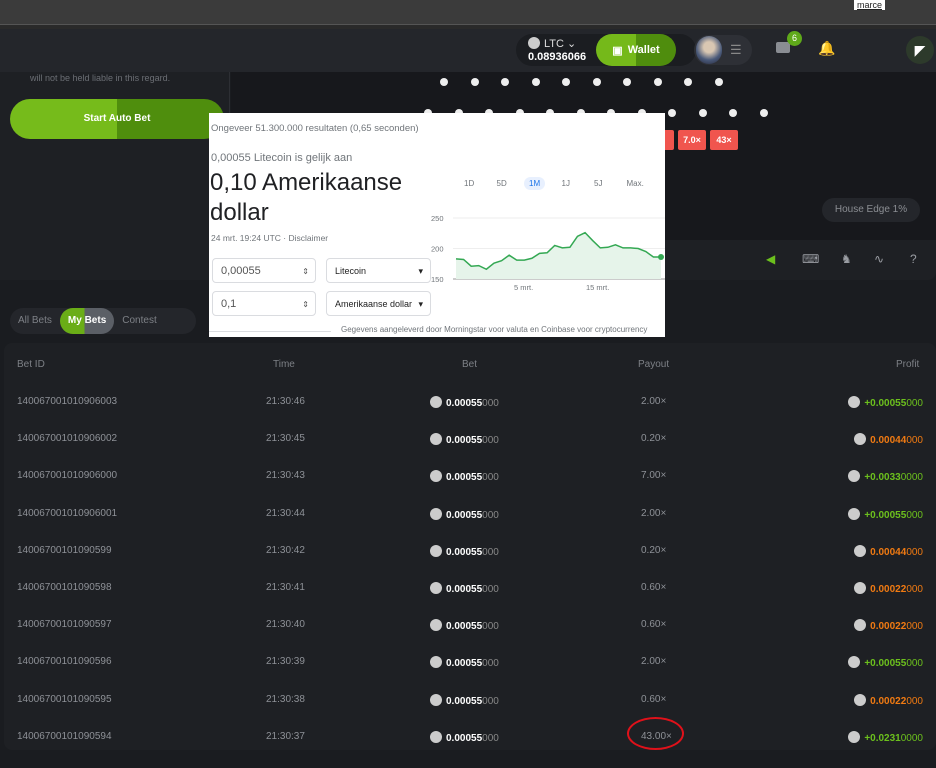  I want to click on bet-time: 21:30:37, so click(285, 736).